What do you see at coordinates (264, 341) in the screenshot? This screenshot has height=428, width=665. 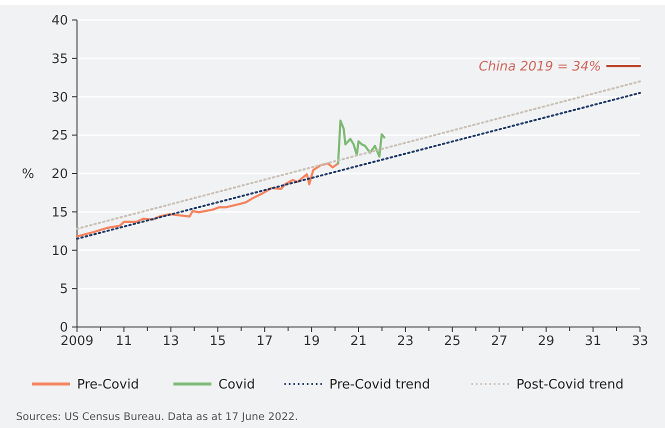 I see `x-tick-label: 17` at bounding box center [264, 341].